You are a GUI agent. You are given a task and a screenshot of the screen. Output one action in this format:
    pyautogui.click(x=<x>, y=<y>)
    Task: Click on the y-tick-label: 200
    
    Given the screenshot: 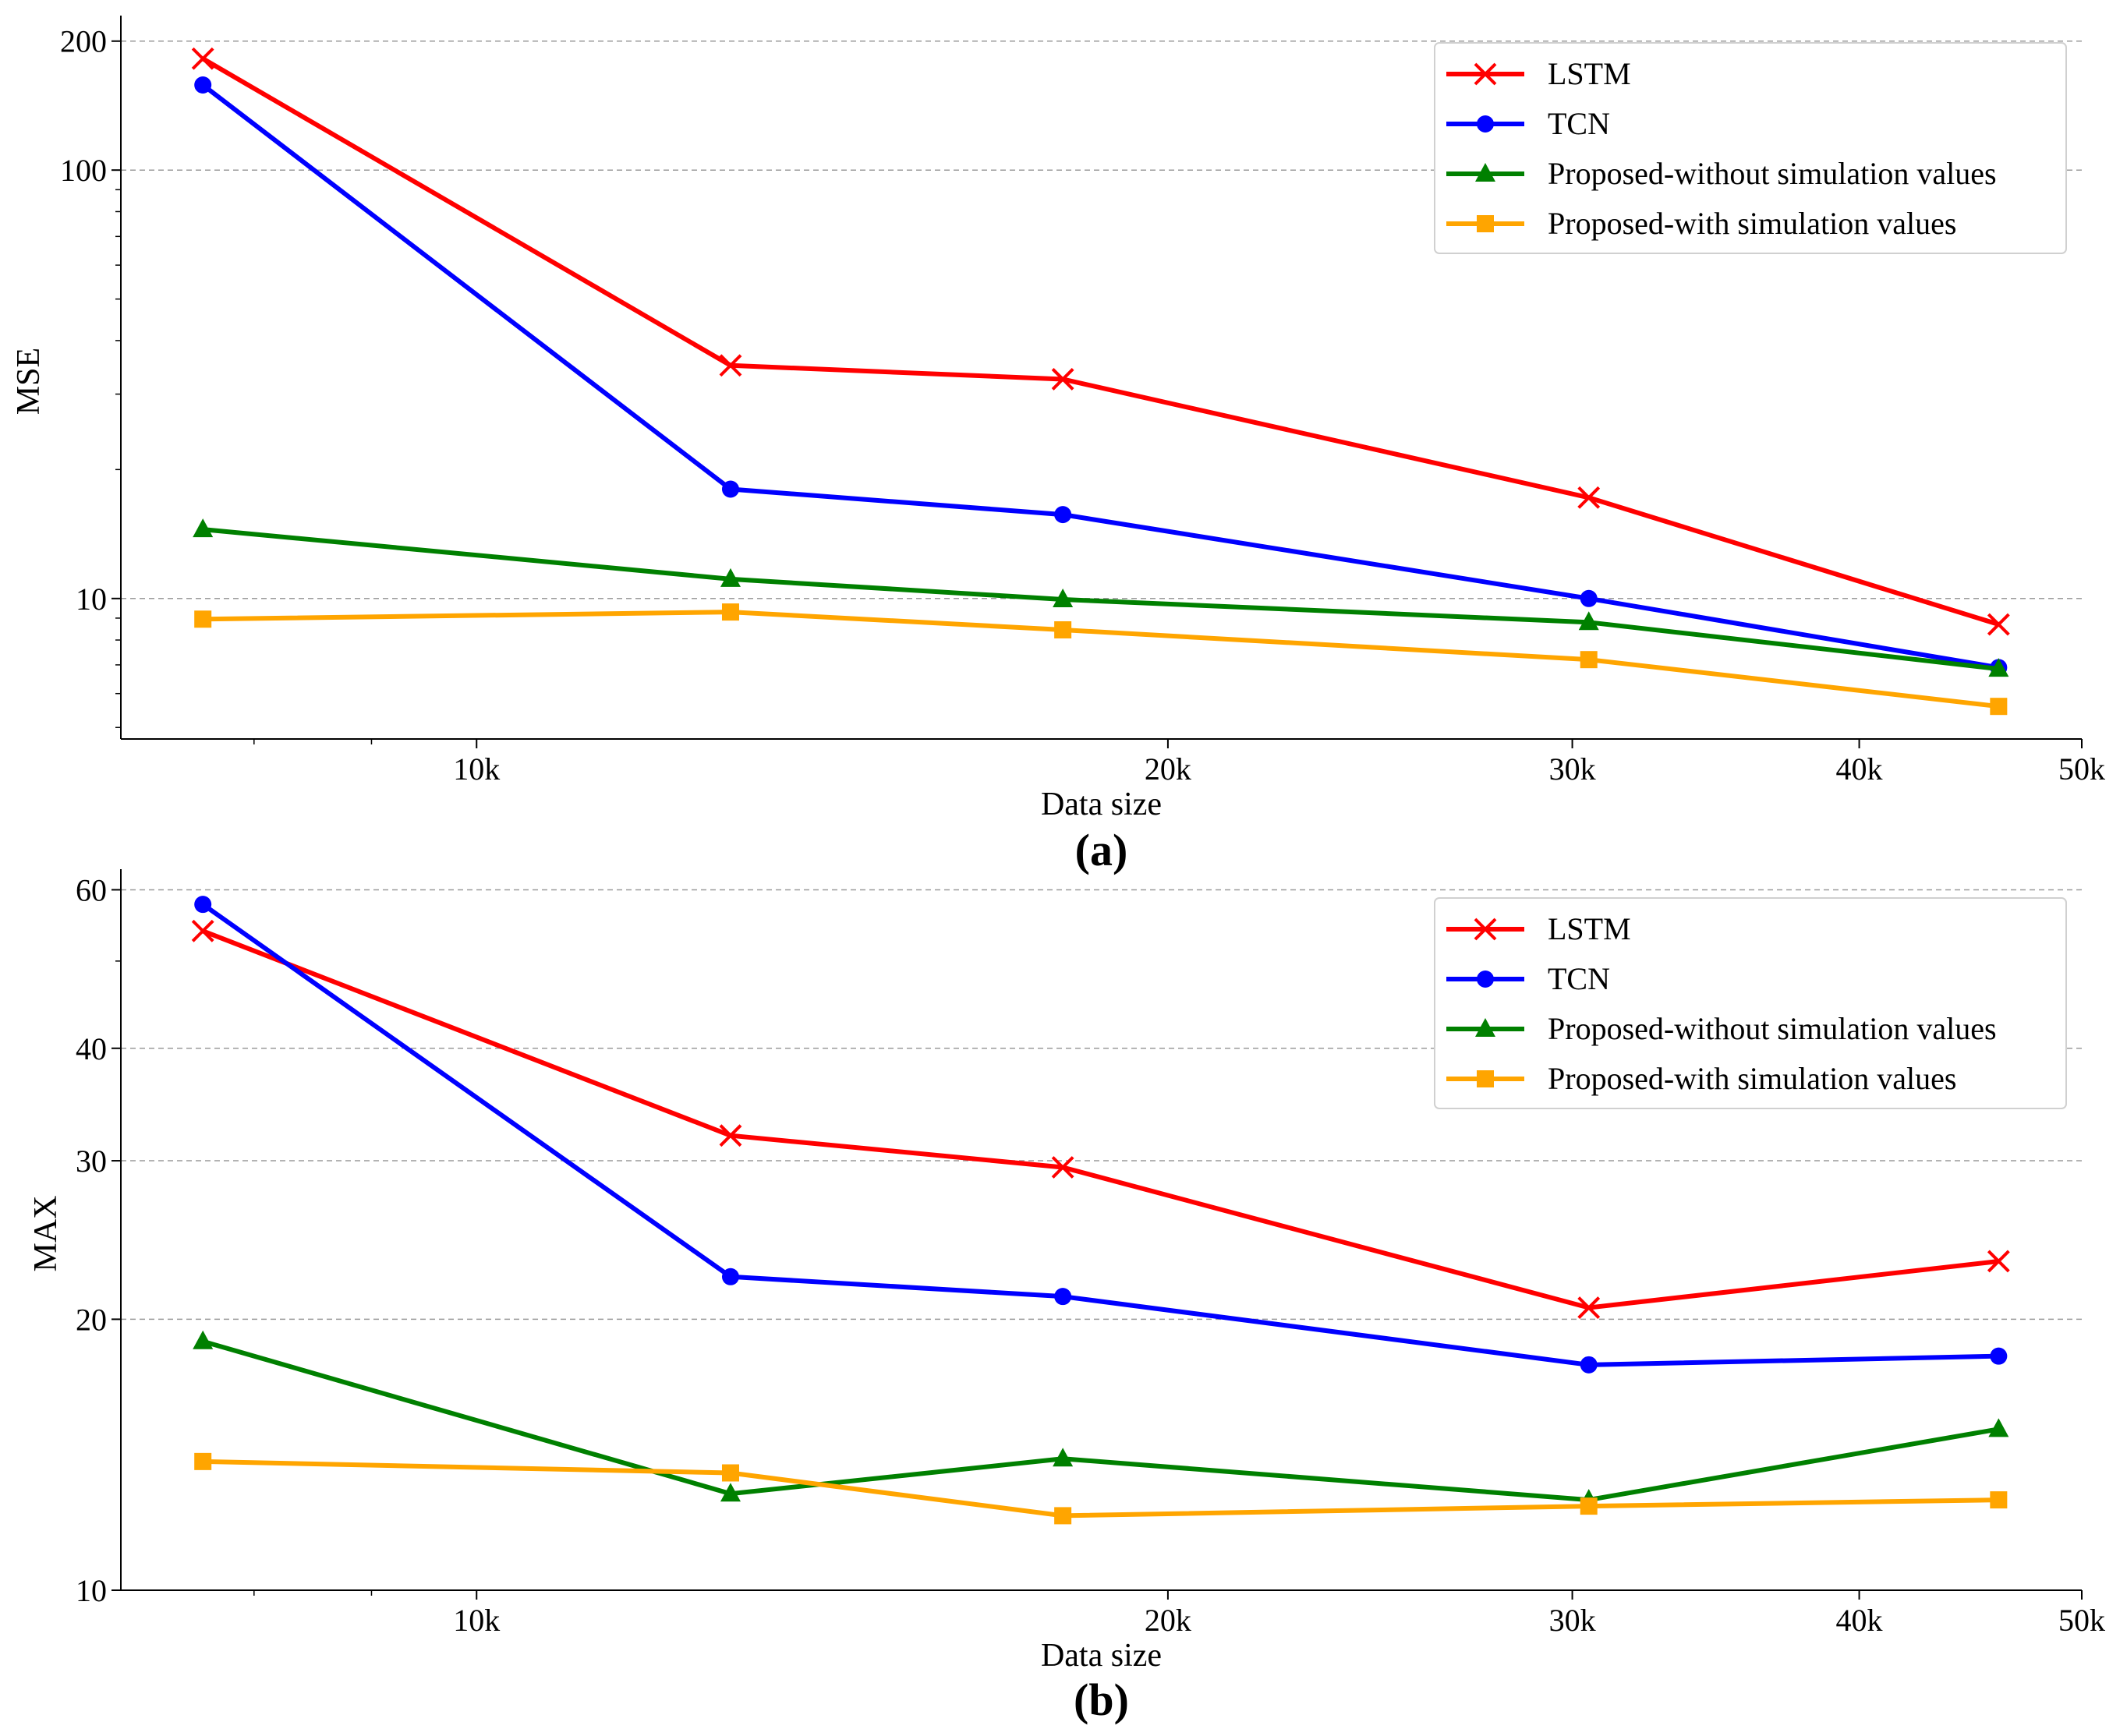 What is the action you would take?
    pyautogui.click(x=83, y=41)
    